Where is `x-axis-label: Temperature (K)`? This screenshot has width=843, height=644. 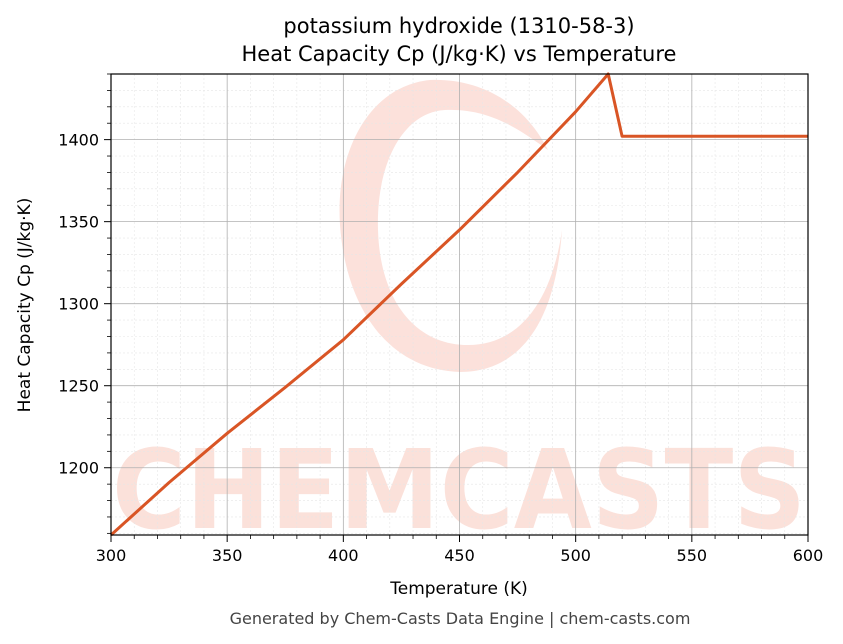 x-axis-label: Temperature (K) is located at coordinates (458, 589).